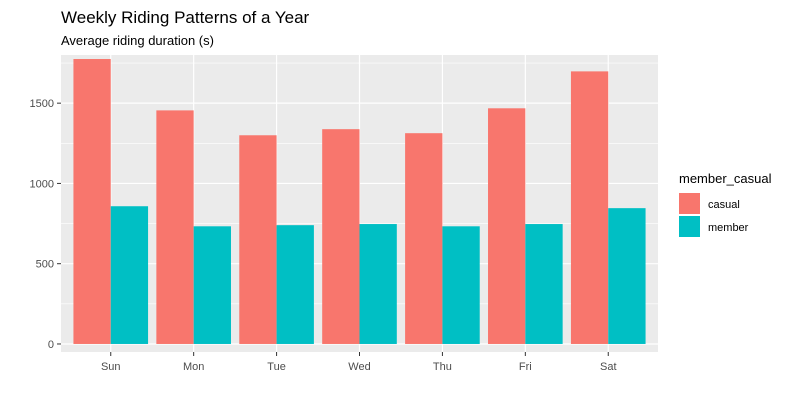  Describe the element at coordinates (175, 227) in the screenshot. I see `bar-casual-mon` at that location.